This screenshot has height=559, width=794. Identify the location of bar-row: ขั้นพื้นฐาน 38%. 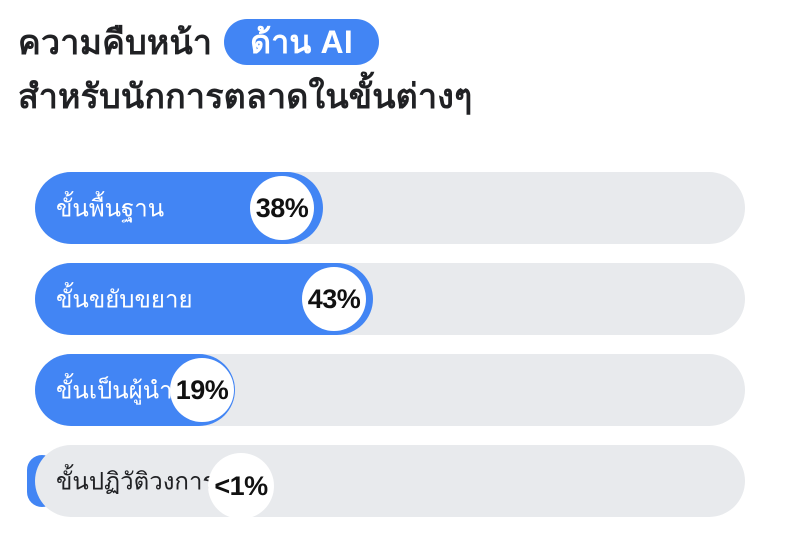
(390, 208).